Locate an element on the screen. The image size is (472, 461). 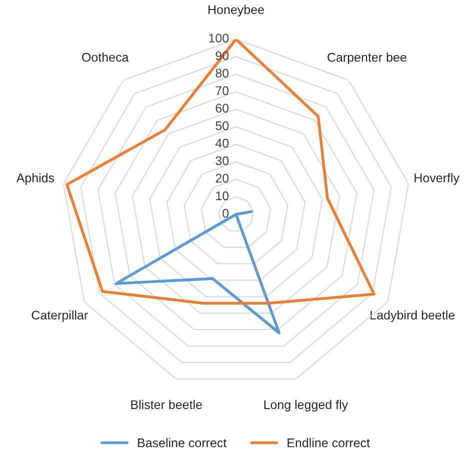
spoke-label: Carpenter bee is located at coordinates (367, 58).